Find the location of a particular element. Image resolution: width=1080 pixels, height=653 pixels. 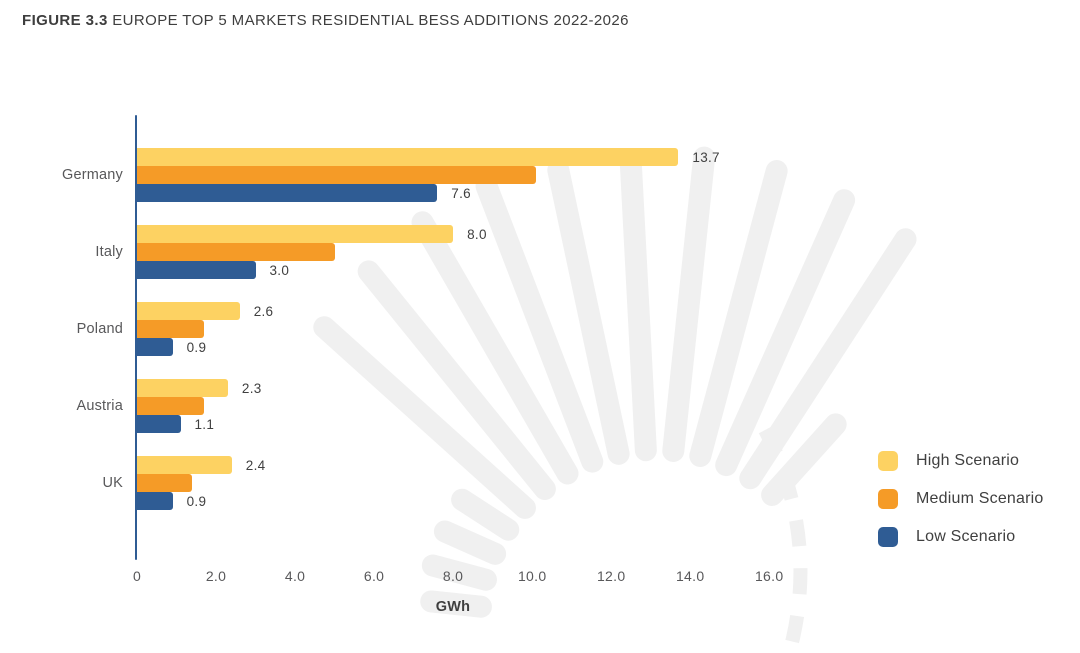

x-tick-label: 4.0 is located at coordinates (295, 576).